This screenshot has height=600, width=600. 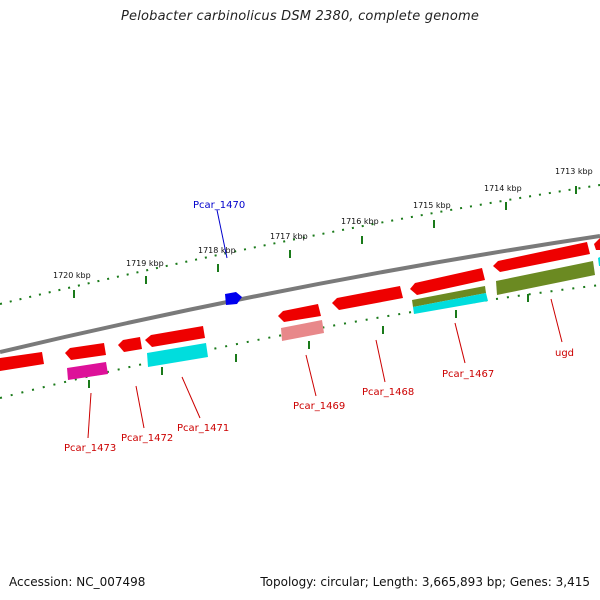 What do you see at coordinates (147, 438) in the screenshot?
I see `gene-label-pcar-1472: Pcar_1472` at bounding box center [147, 438].